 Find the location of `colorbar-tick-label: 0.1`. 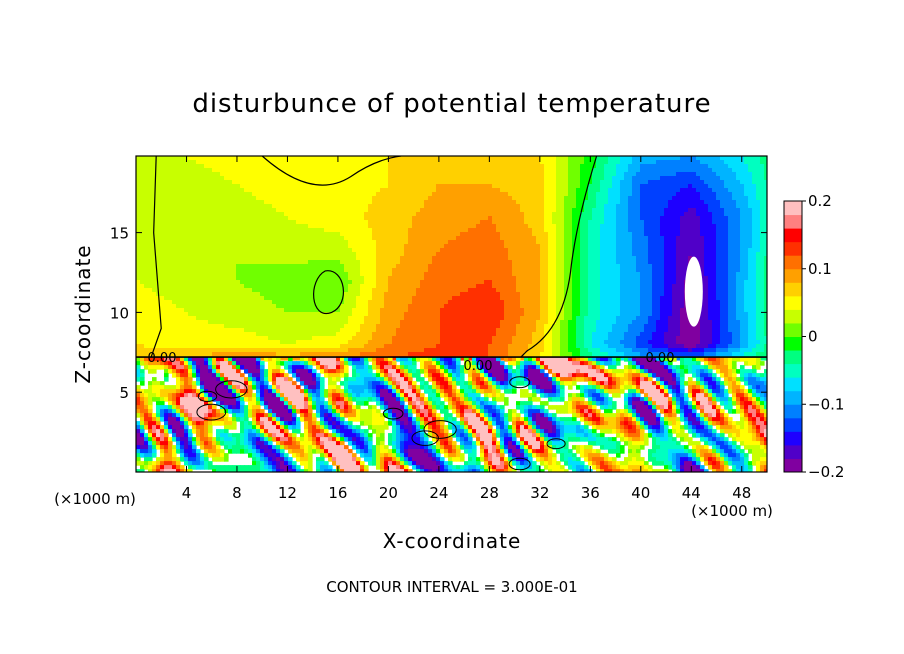

colorbar-tick-label: 0.1 is located at coordinates (820, 269).